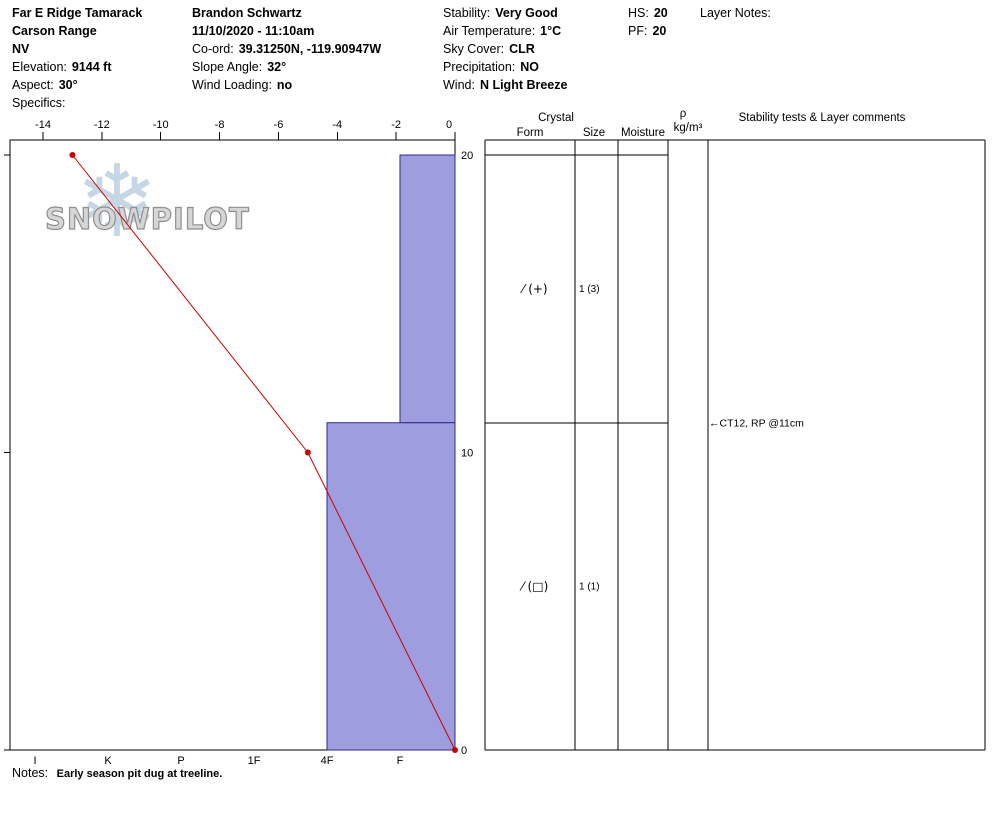  What do you see at coordinates (551, 31) in the screenshot?
I see `air-temp-value: 1°C` at bounding box center [551, 31].